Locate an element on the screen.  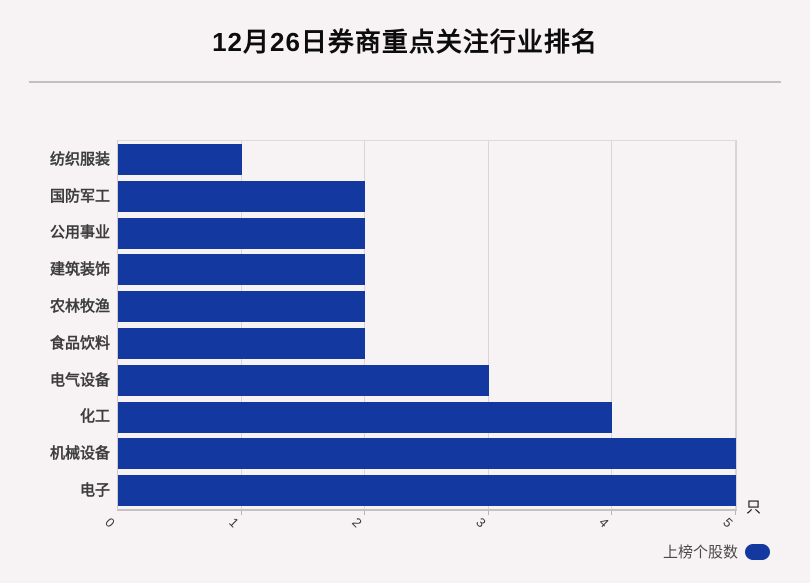
category-label-机械设备: 机械设备 is located at coordinates (79, 454).